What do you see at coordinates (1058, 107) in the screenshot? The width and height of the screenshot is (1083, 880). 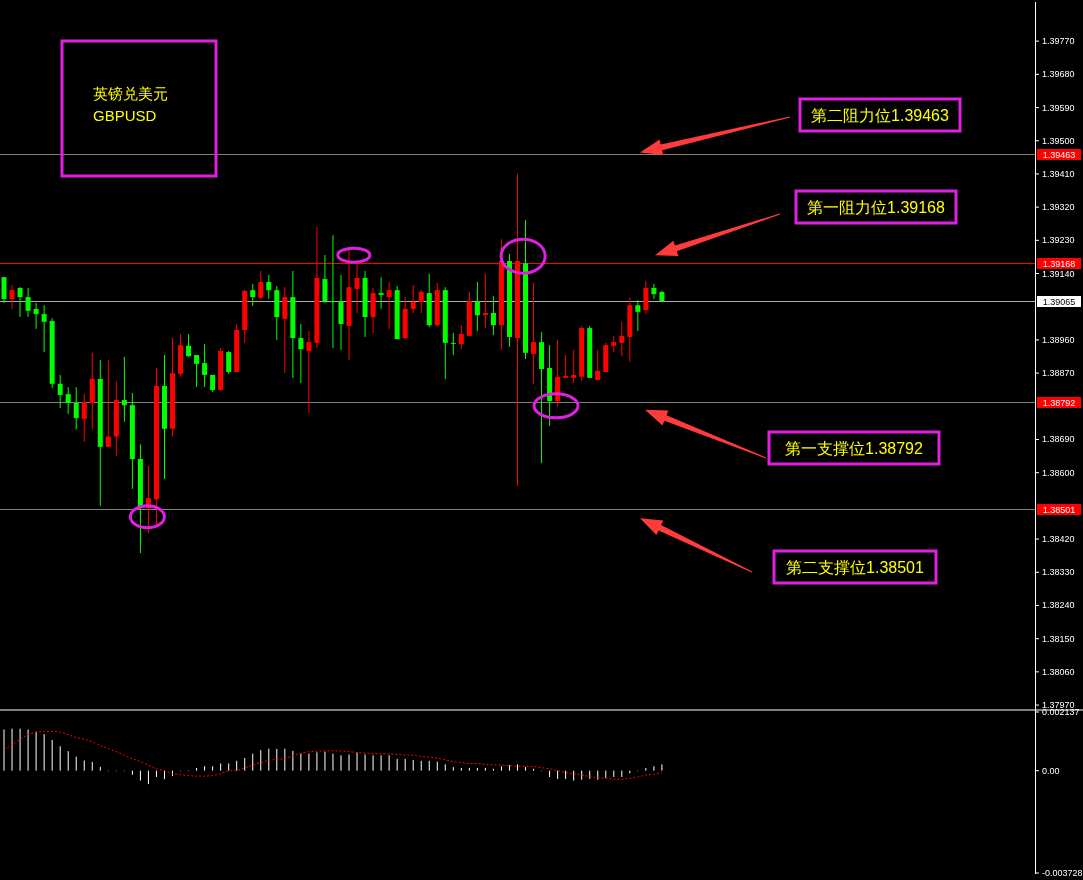 I see `y-tick-label: 1.39590` at bounding box center [1058, 107].